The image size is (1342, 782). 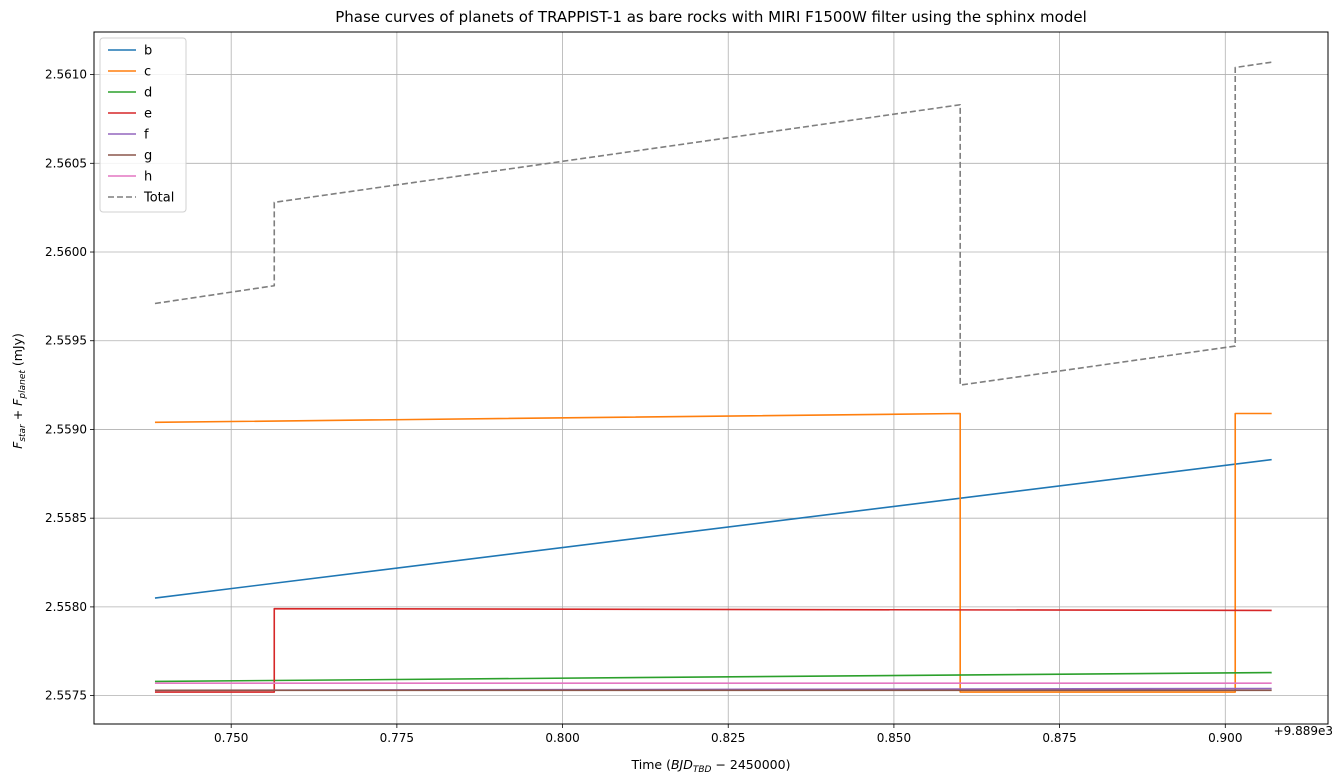 What do you see at coordinates (713, 650) in the screenshot?
I see `series-line-e` at bounding box center [713, 650].